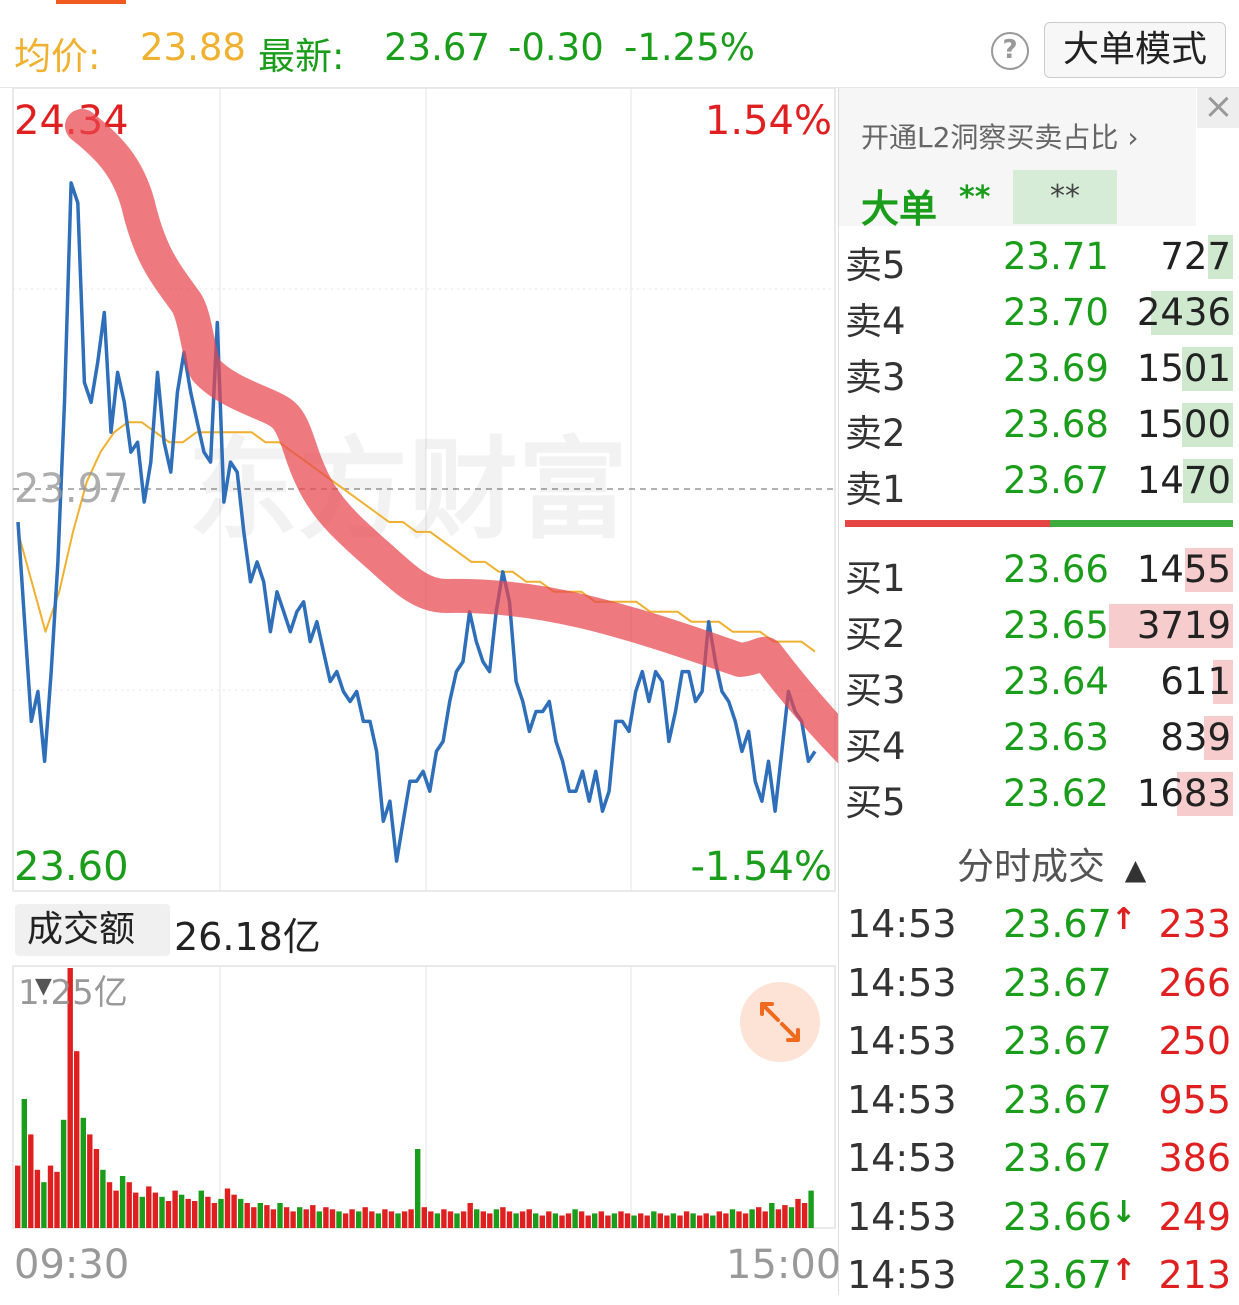 Image resolution: width=1239 pixels, height=1305 pixels. What do you see at coordinates (1039, 315) in the screenshot?
I see `order-level-row: 卖4 23.70 2436` at bounding box center [1039, 315].